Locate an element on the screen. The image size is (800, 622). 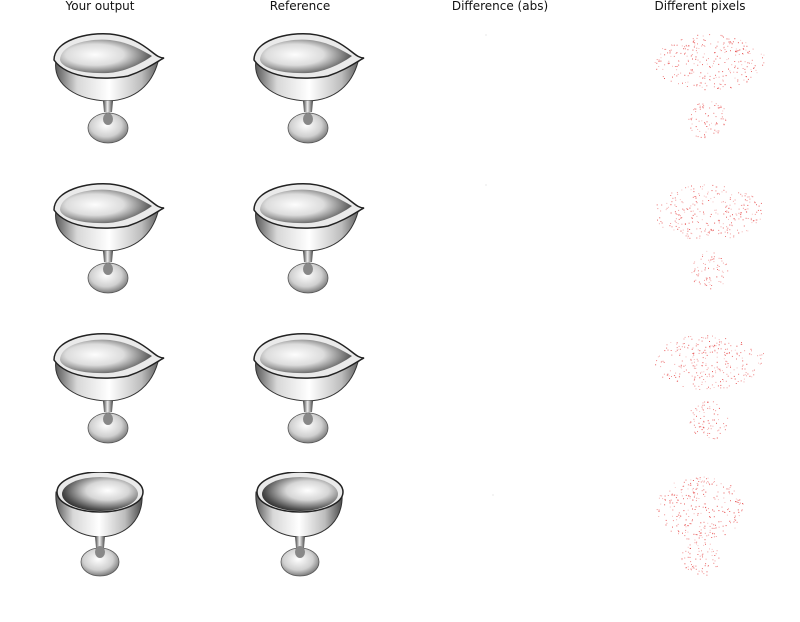
column-title-different-pixels: Different pixels is located at coordinates (700, 6).